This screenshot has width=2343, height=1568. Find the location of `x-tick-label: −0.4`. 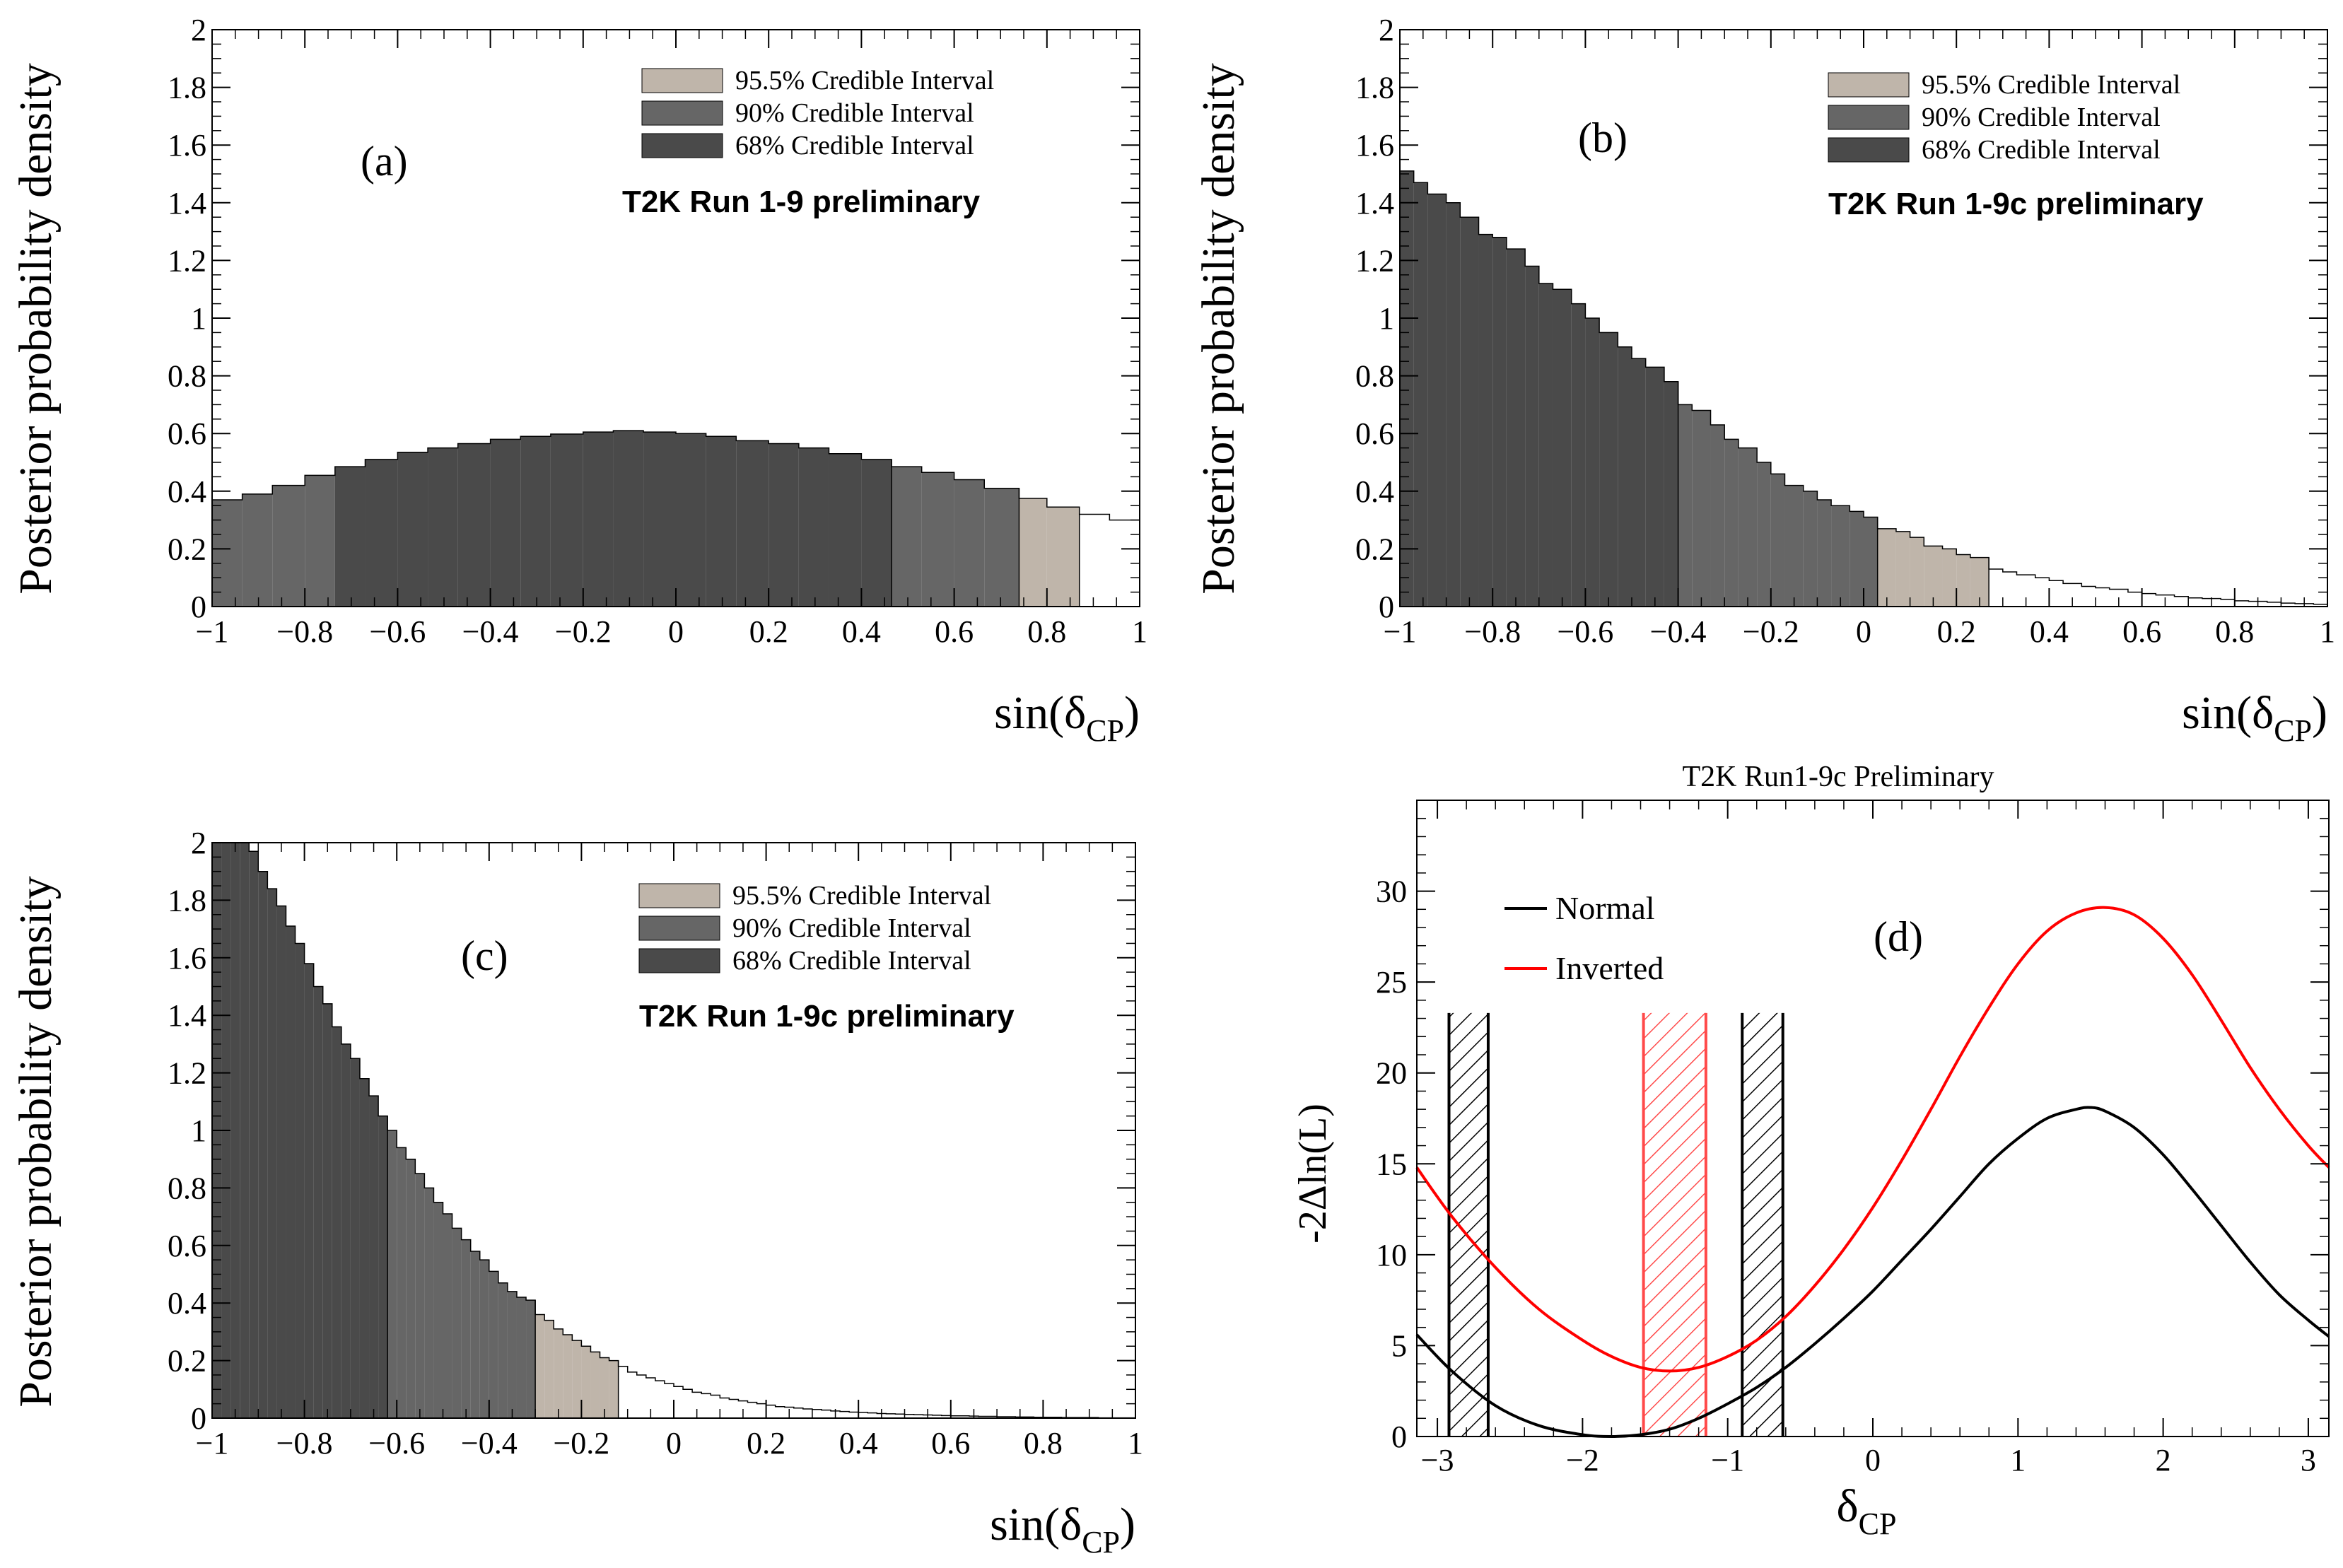

x-tick-label: −0.4 is located at coordinates (1679, 631).